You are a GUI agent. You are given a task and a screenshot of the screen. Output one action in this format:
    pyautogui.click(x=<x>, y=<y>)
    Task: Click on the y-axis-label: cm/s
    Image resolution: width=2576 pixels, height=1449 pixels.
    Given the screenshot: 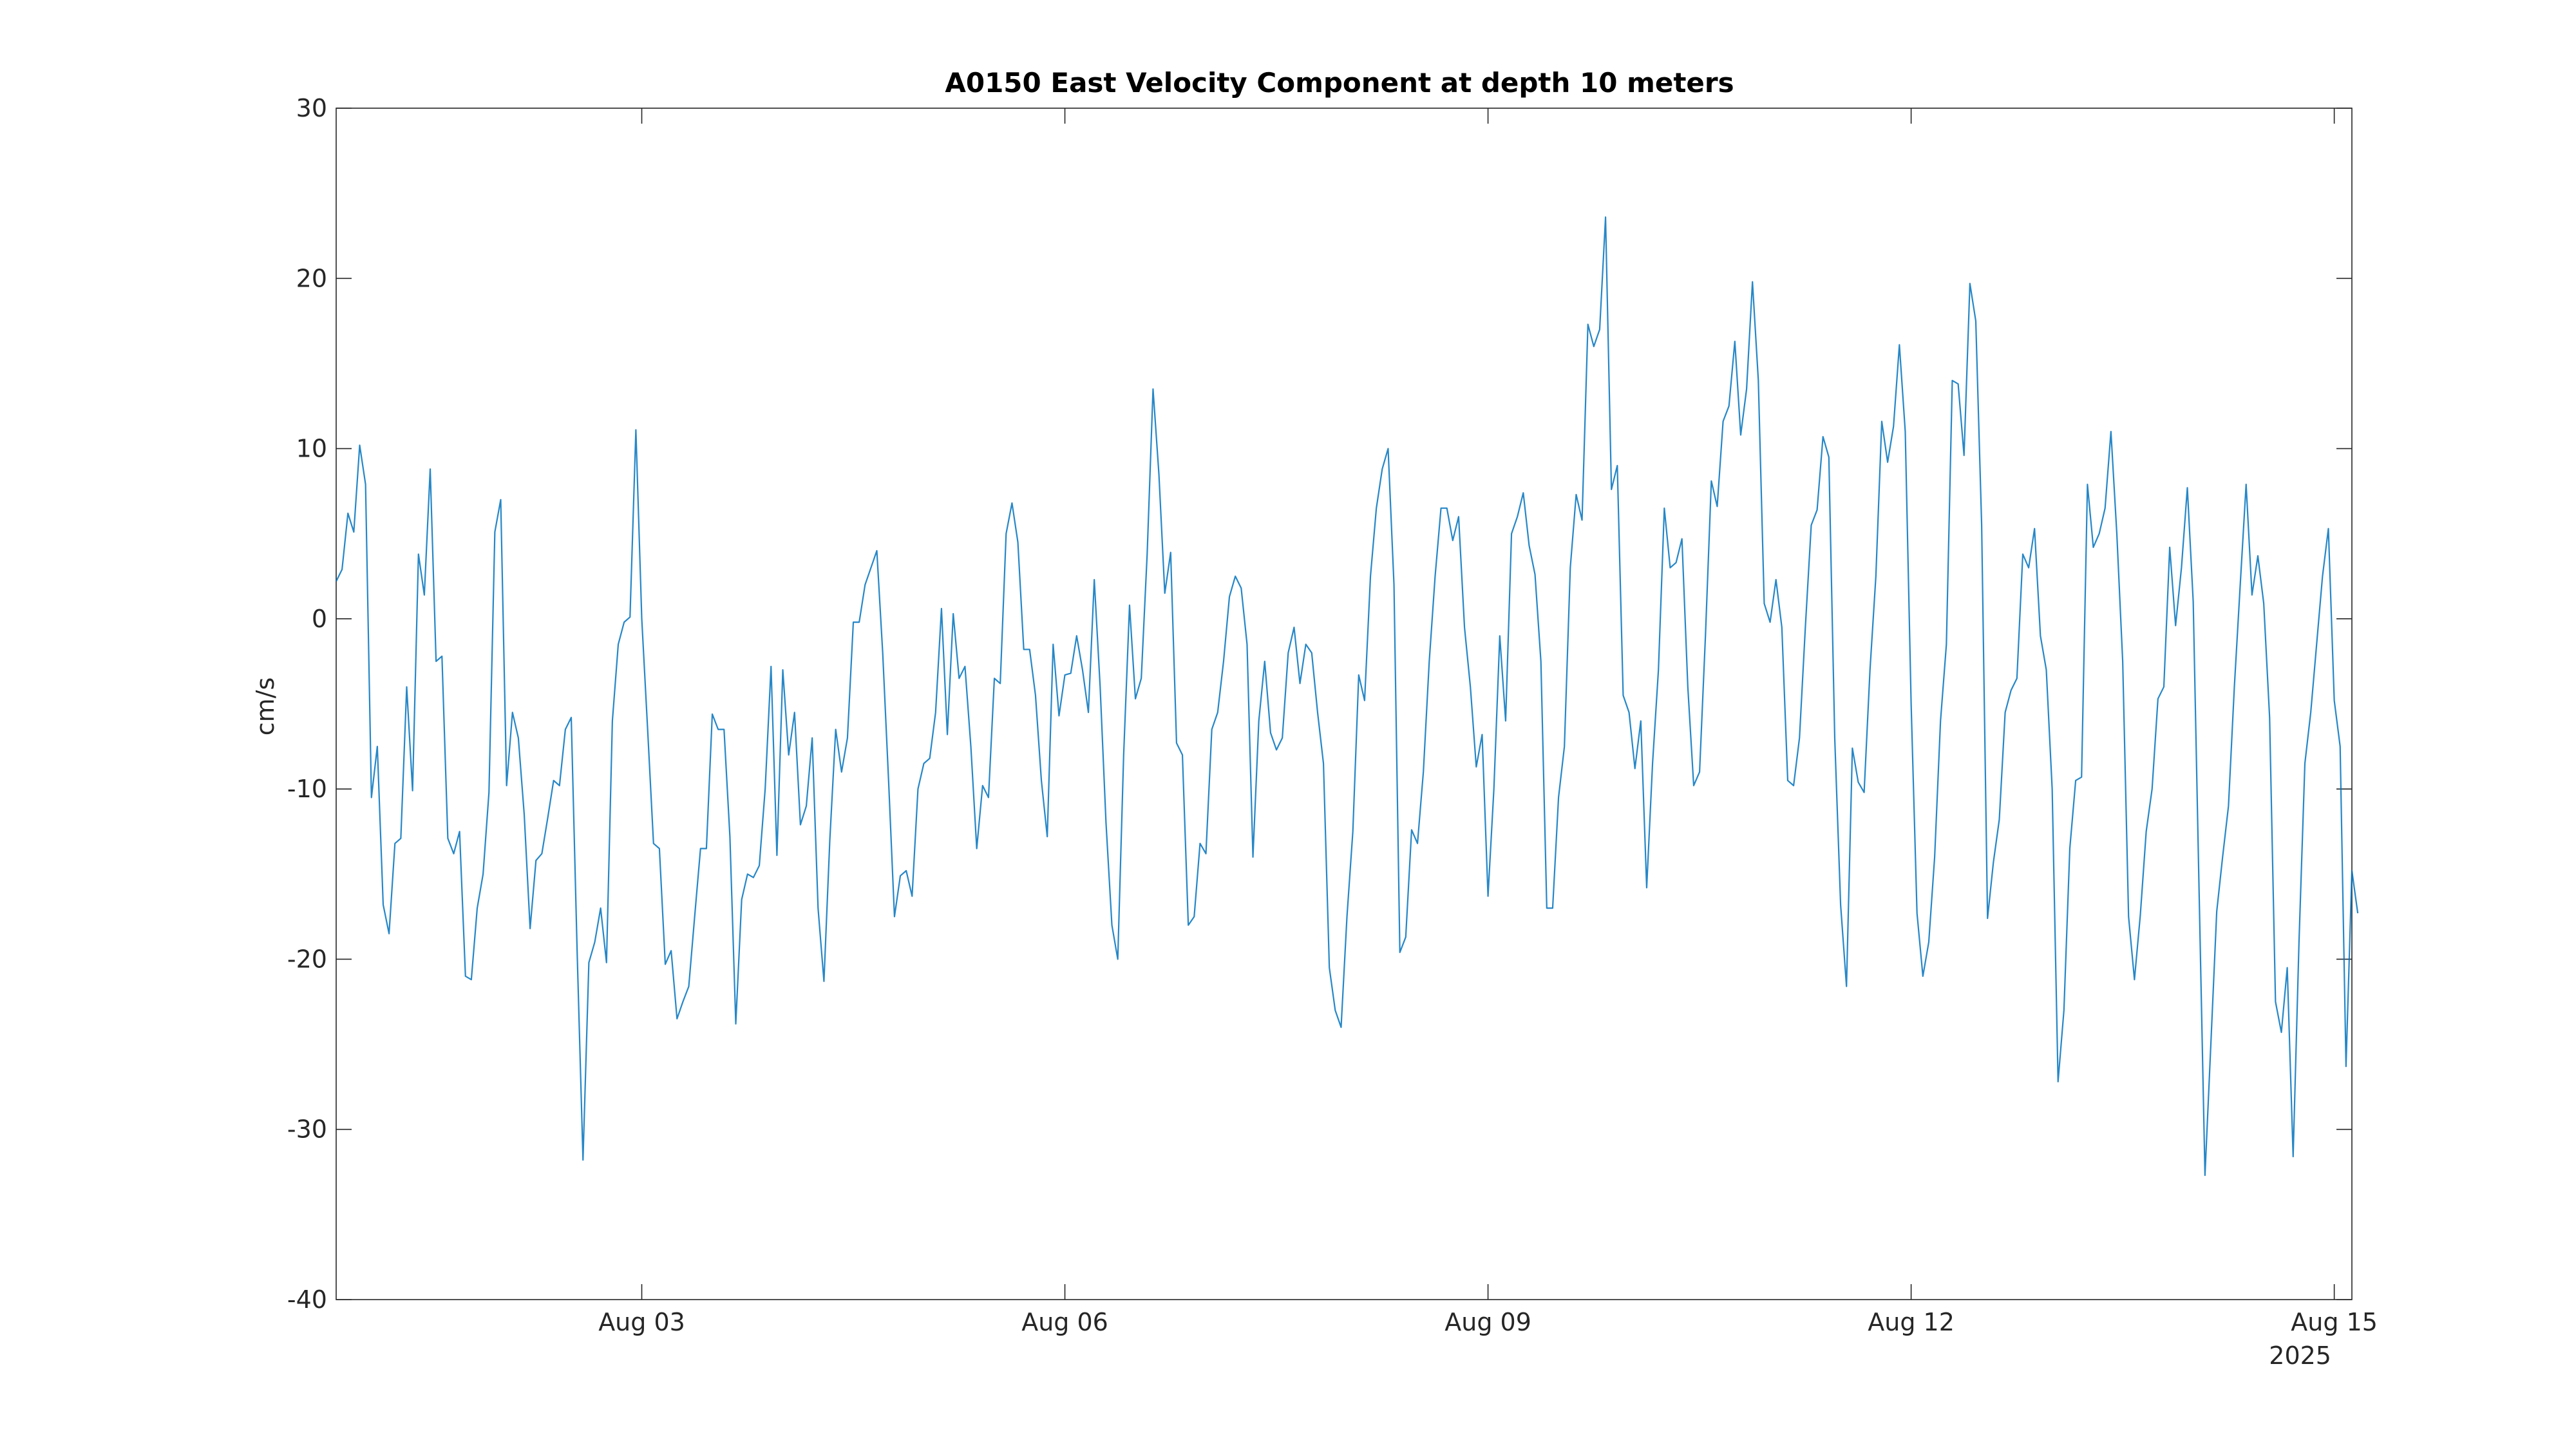 What is the action you would take?
    pyautogui.click(x=265, y=707)
    